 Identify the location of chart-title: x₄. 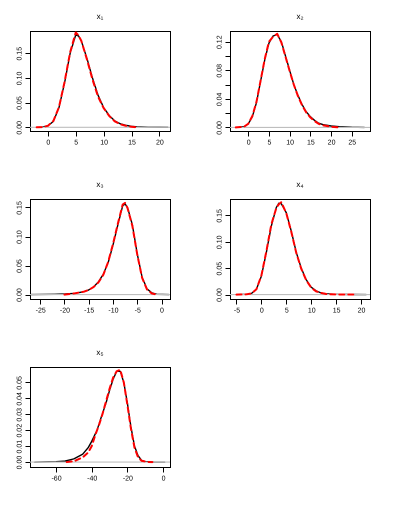
(300, 184).